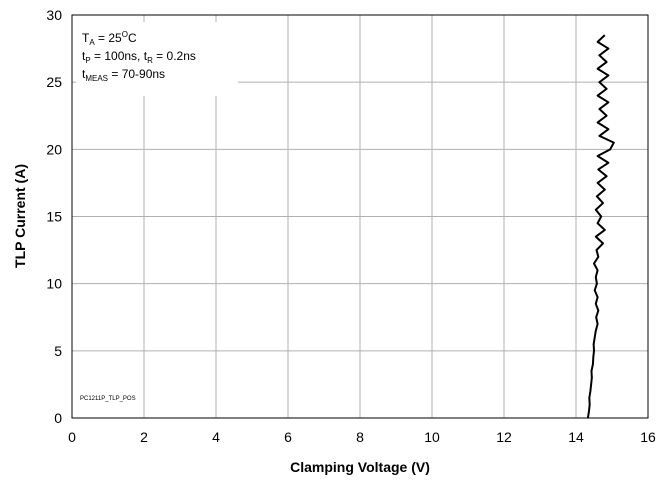 This screenshot has height=480, width=672. What do you see at coordinates (86, 38) in the screenshot?
I see `annotation-part: T` at bounding box center [86, 38].